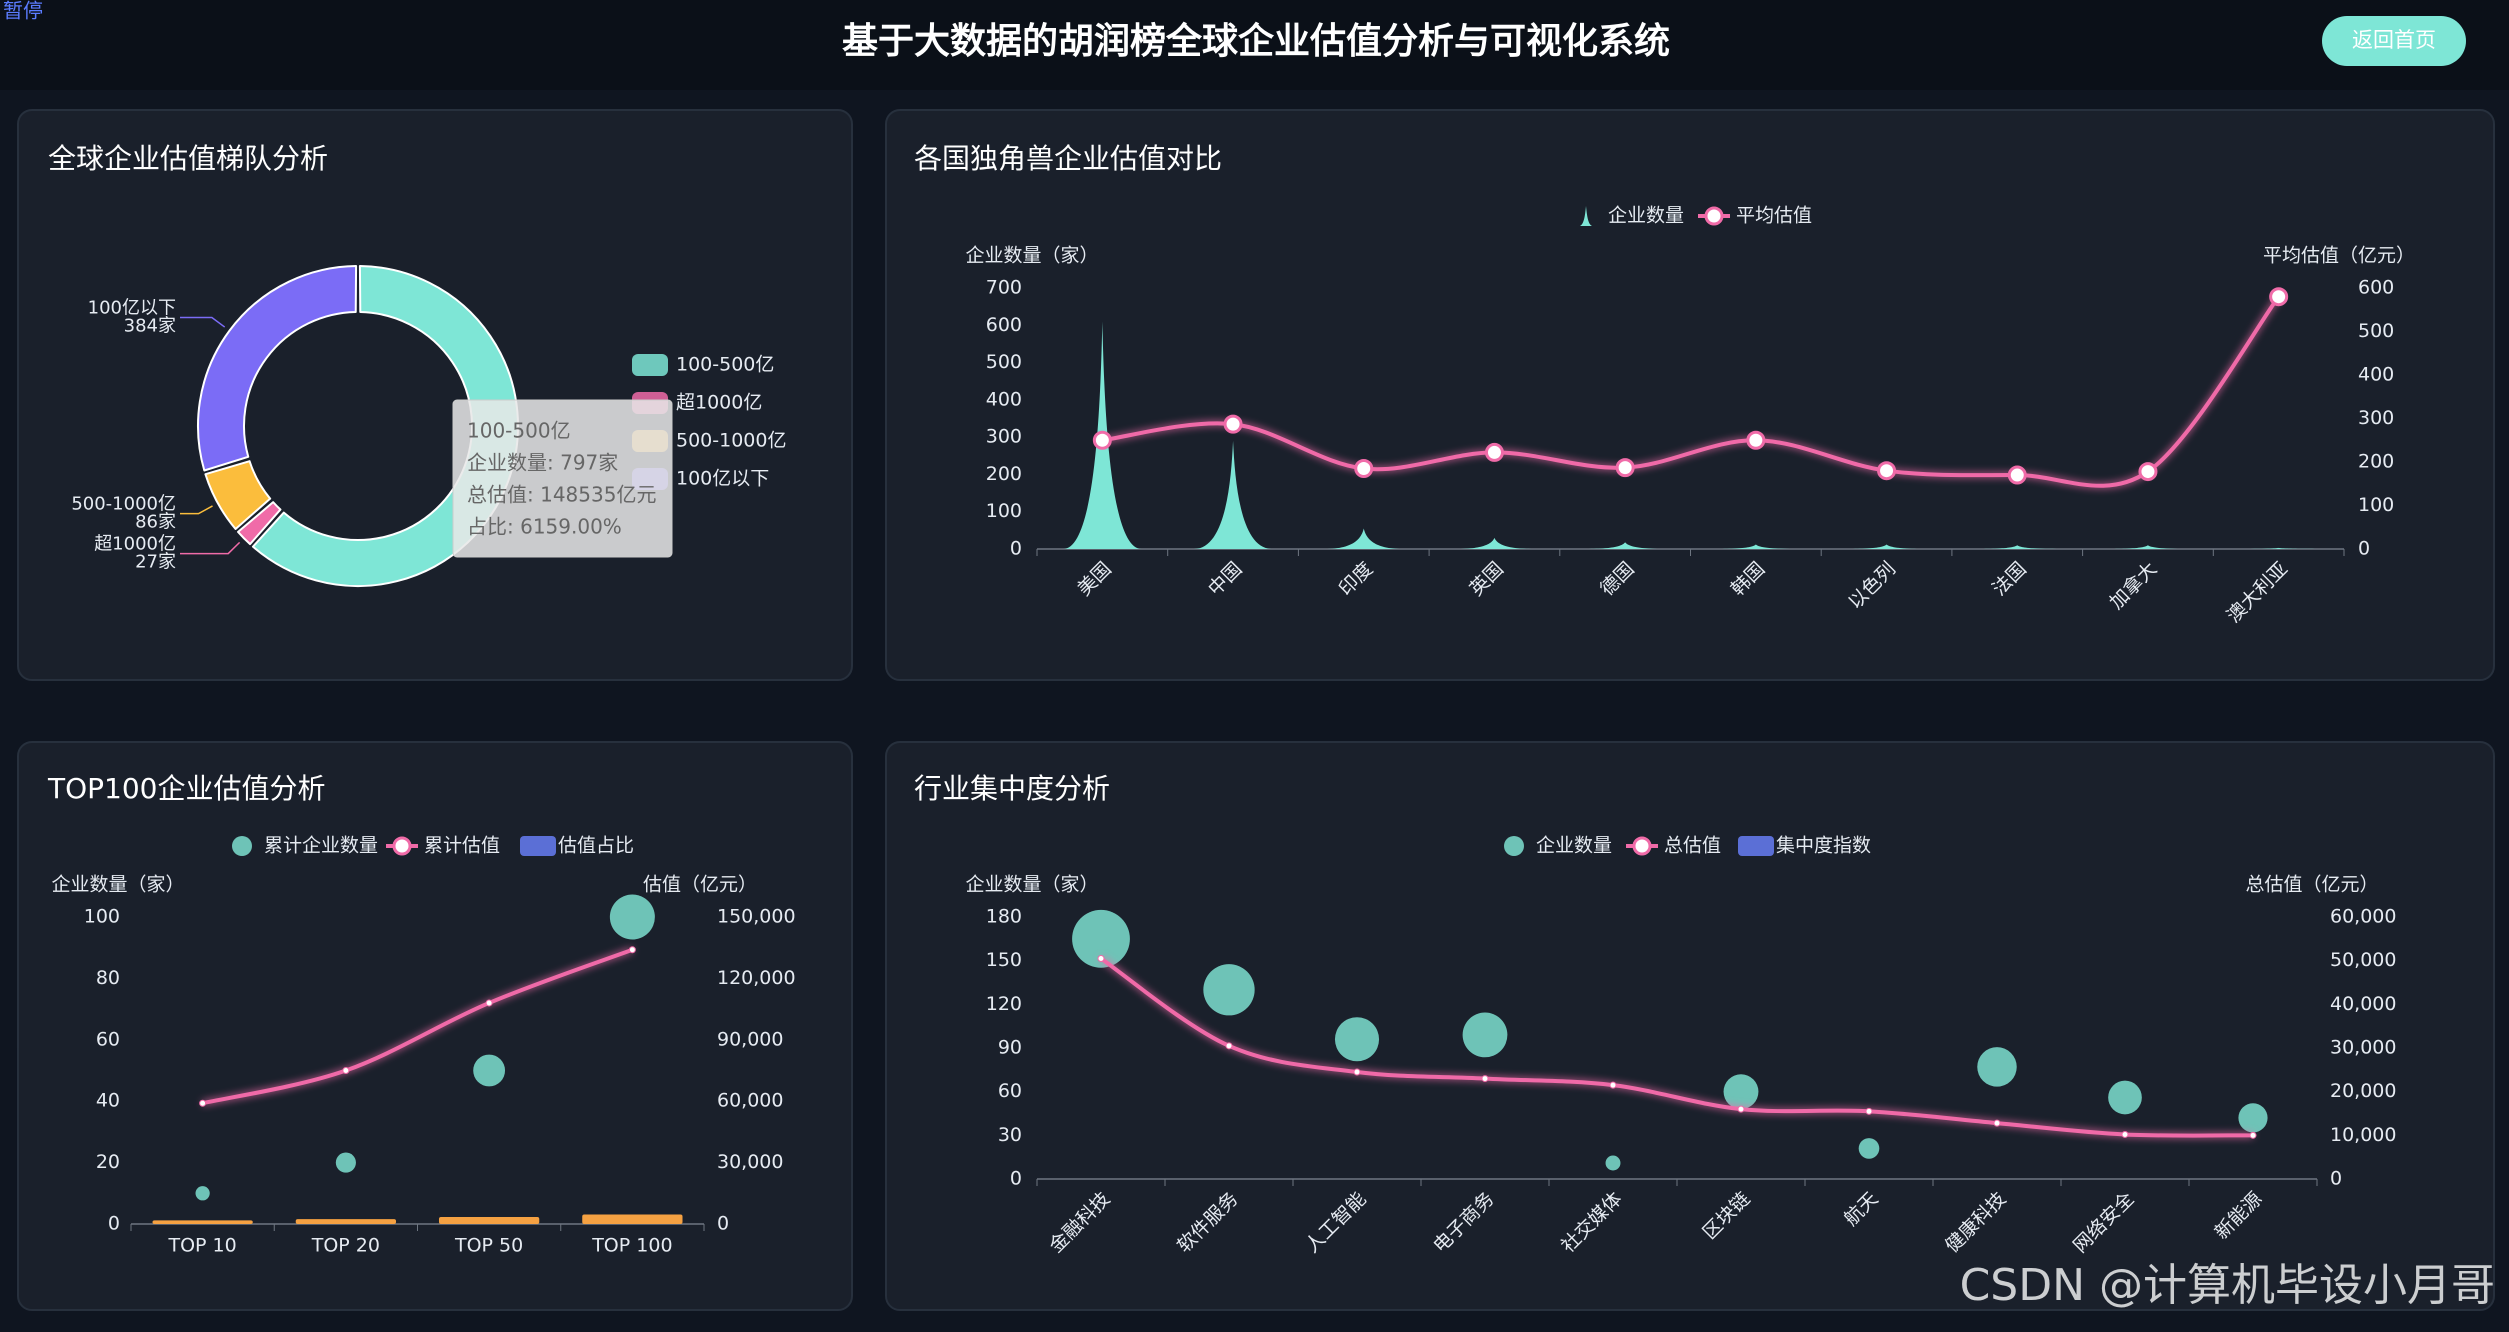 Image resolution: width=2509 pixels, height=1332 pixels. Describe the element at coordinates (108, 978) in the screenshot. I see `y-tick-label: 80` at that location.